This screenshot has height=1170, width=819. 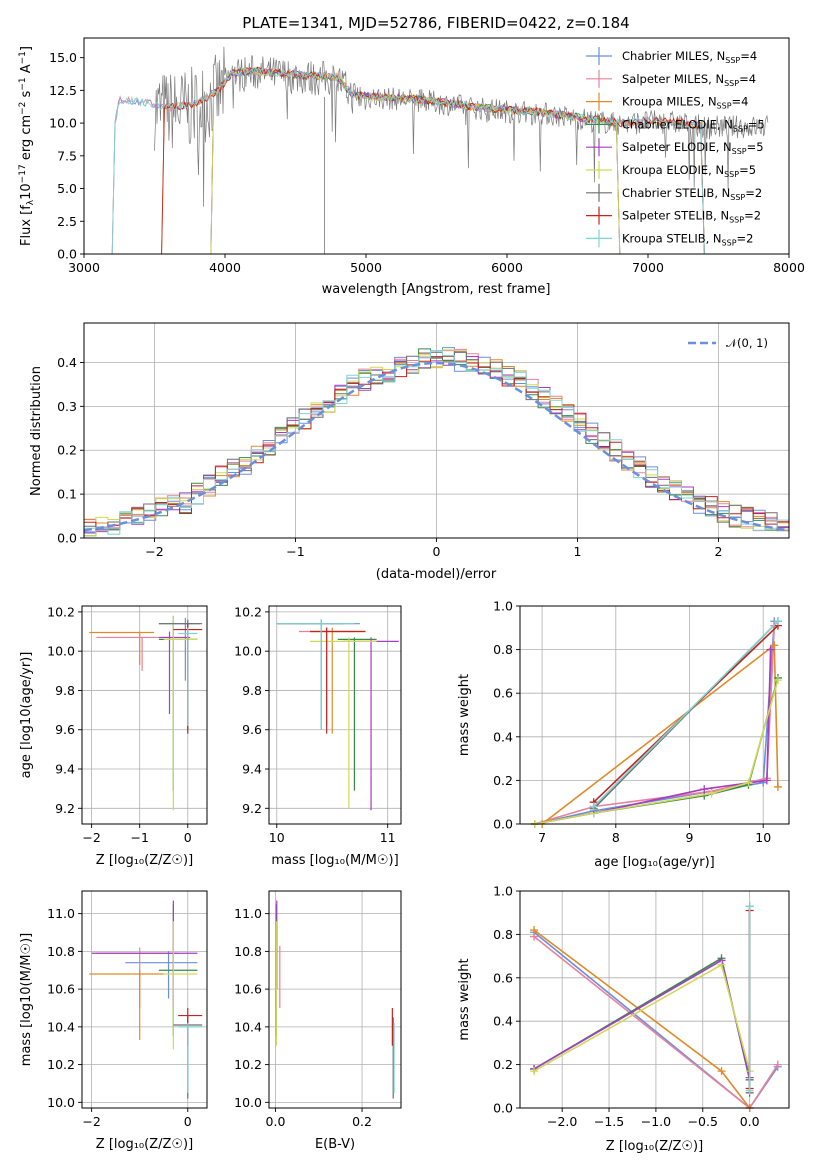 I want to click on y-axis-label: mass [log10(M/M☉)], so click(x=26, y=999).